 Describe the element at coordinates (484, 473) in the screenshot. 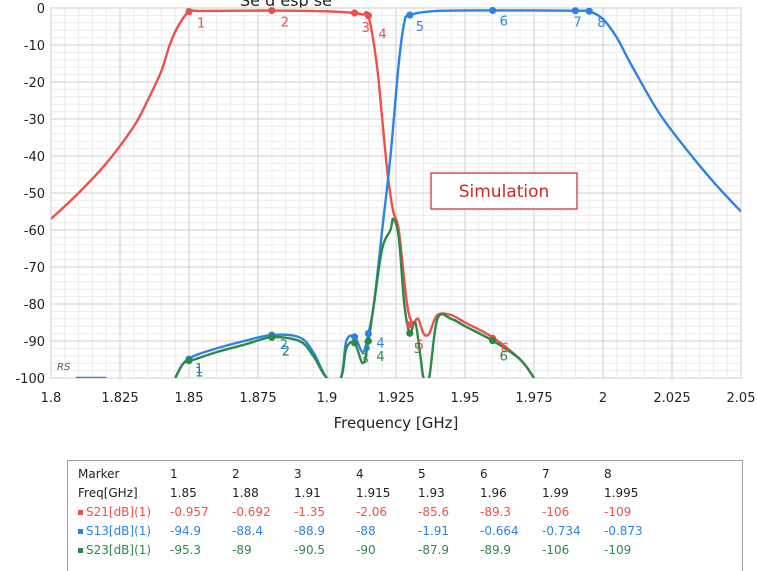

I see `table-cell: 6` at that location.